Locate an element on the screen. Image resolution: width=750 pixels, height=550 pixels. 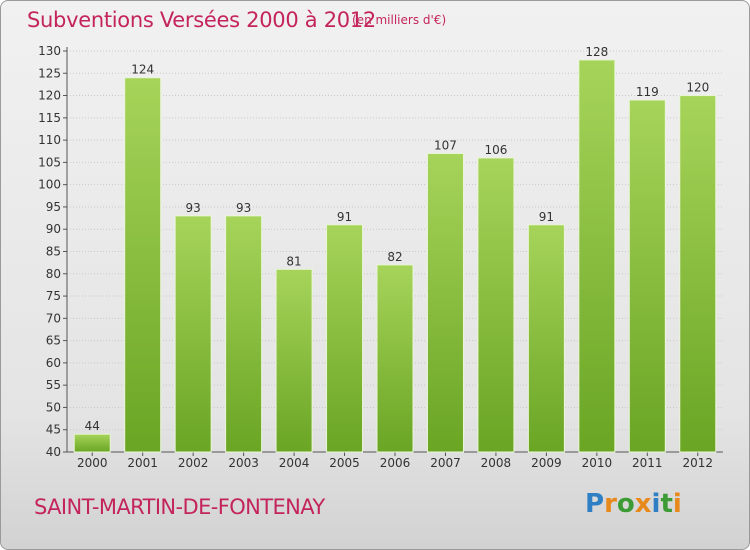
y-tick-label: 70 is located at coordinates (53, 318).